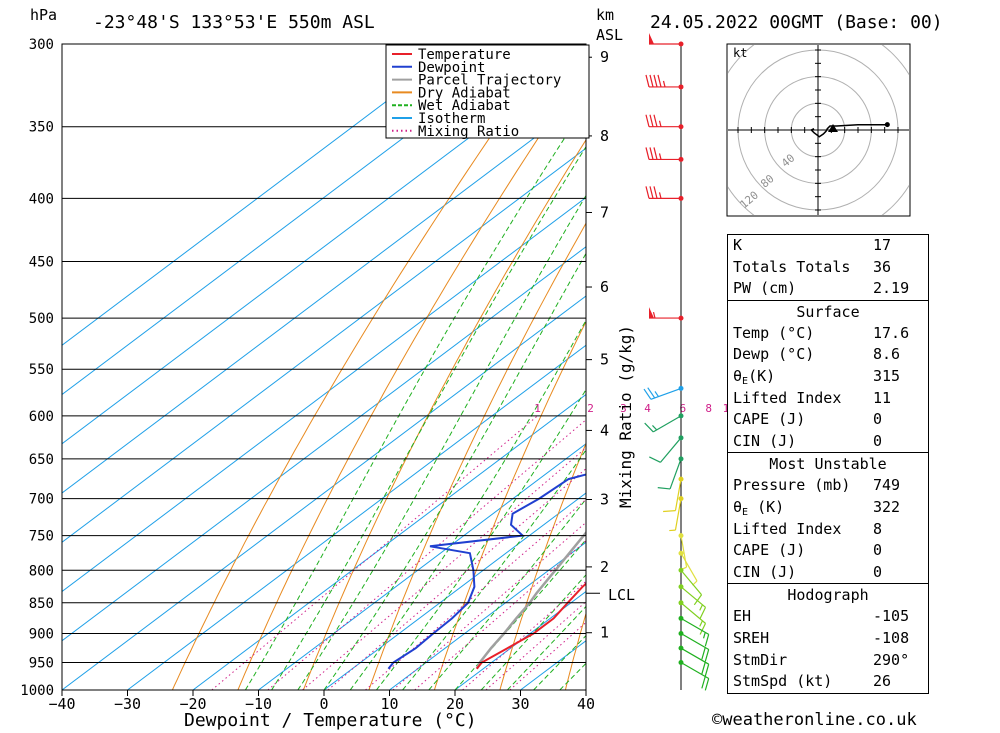 This screenshot has width=1000, height=733. Describe the element at coordinates (41, 263) in the screenshot. I see `pressure-tick-label: 450` at that location.